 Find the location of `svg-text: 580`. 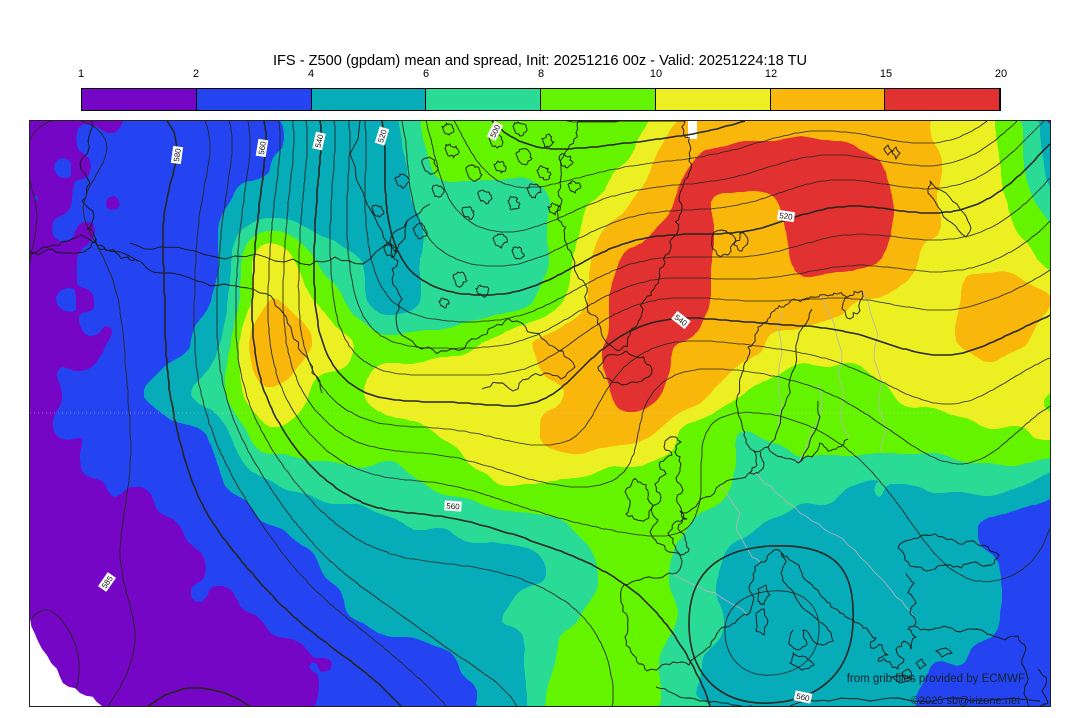

svg-text: 580 is located at coordinates (177, 154).